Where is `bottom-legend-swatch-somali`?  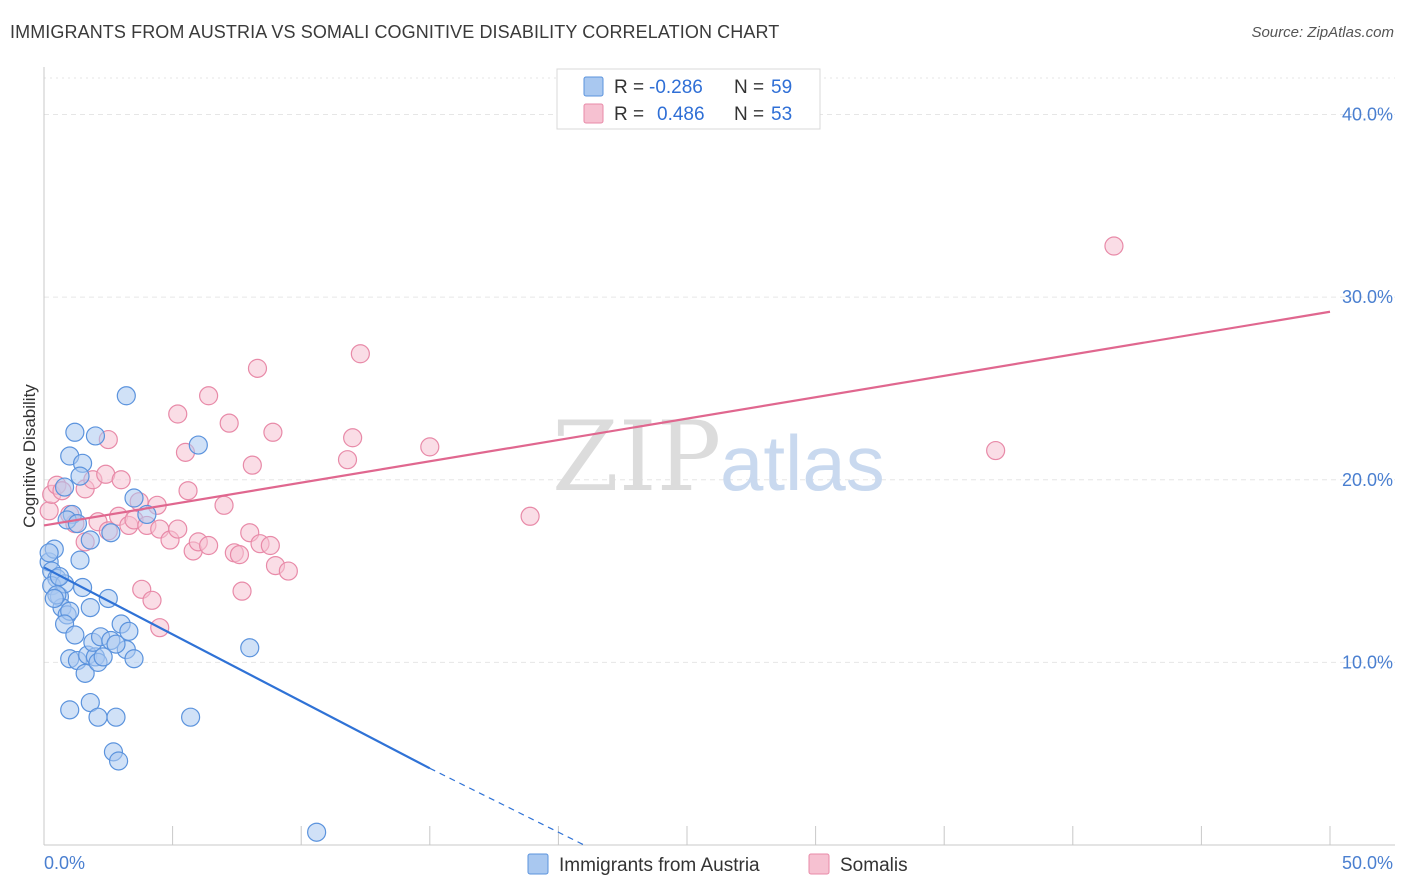
bottom-legend-swatch-somali is located at coordinates (819, 864).